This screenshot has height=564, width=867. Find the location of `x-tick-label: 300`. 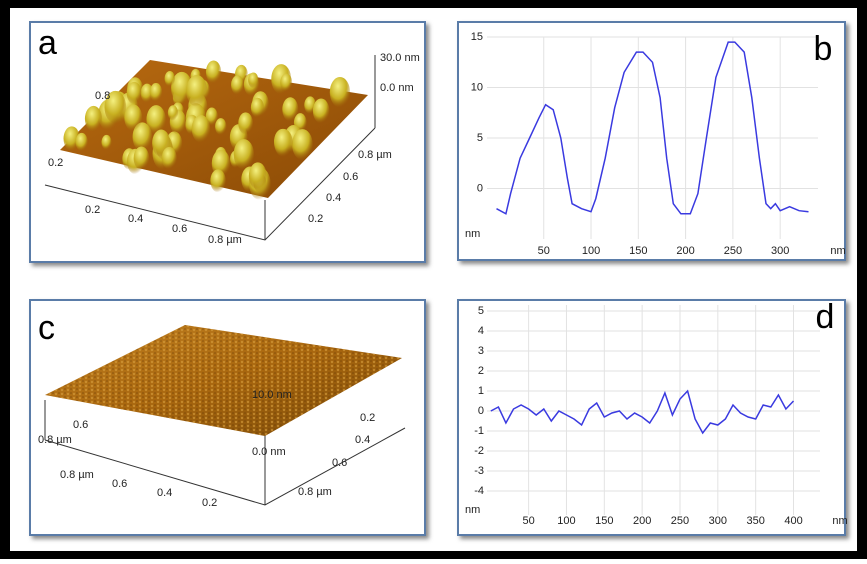

x-tick-label: 300 is located at coordinates (780, 251).